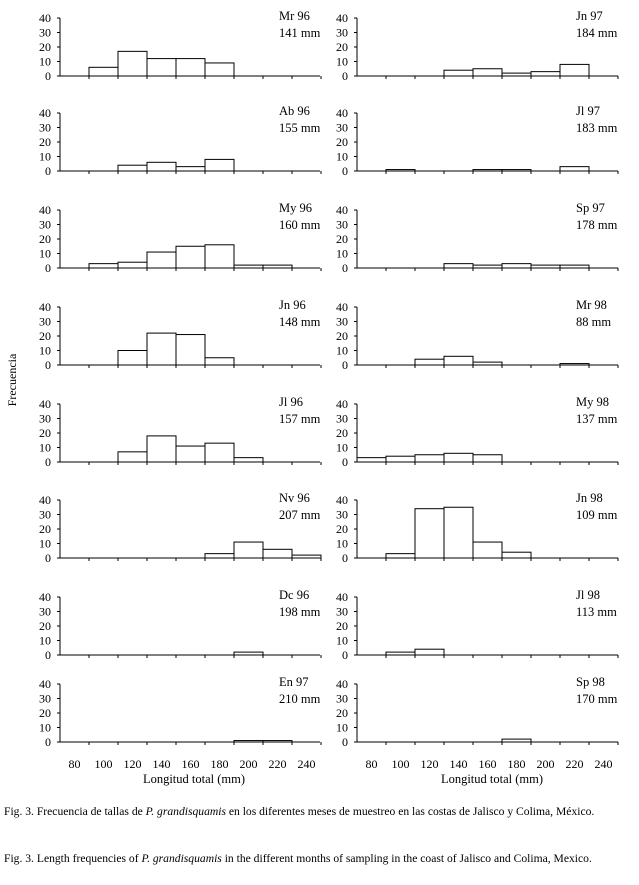  Describe the element at coordinates (300, 128) in the screenshot. I see `panel-mean-length: 155 mm` at that location.